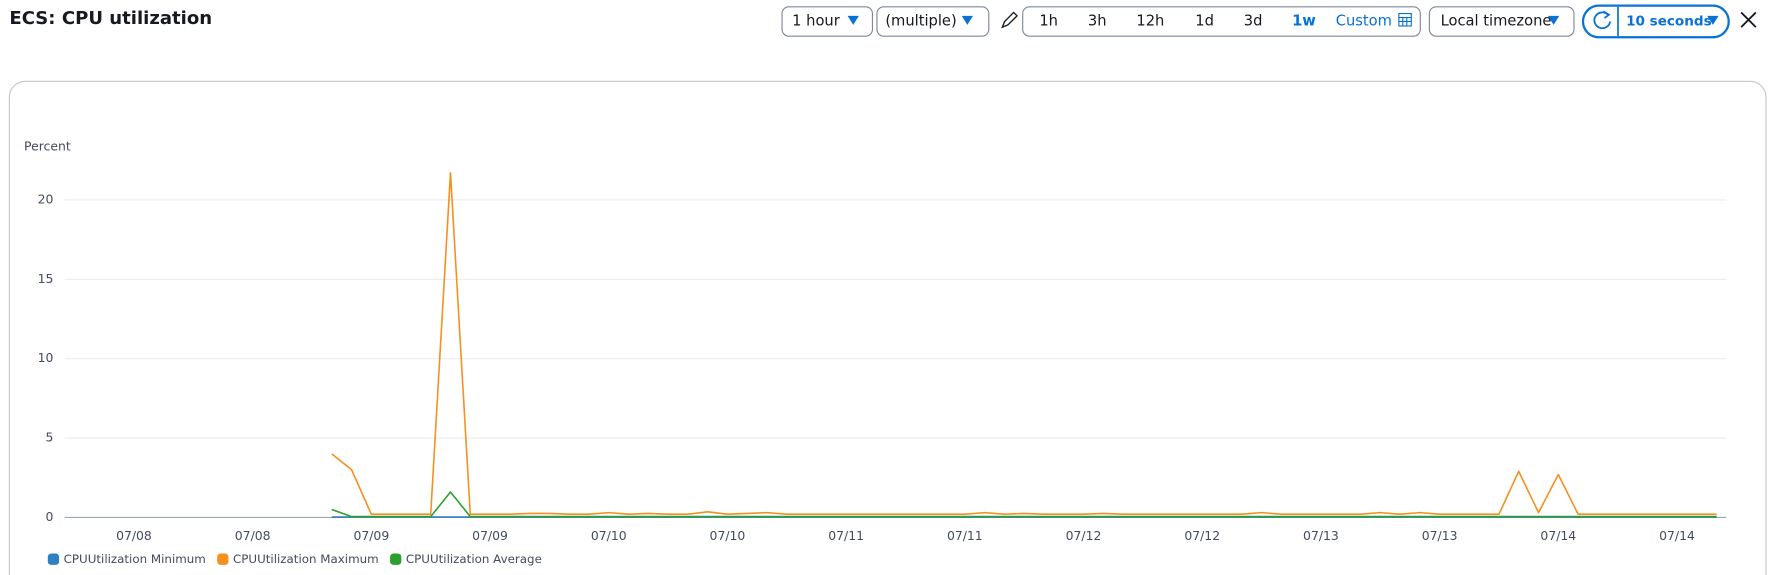 This screenshot has width=1772, height=575. I want to click on period-box, so click(827, 21).